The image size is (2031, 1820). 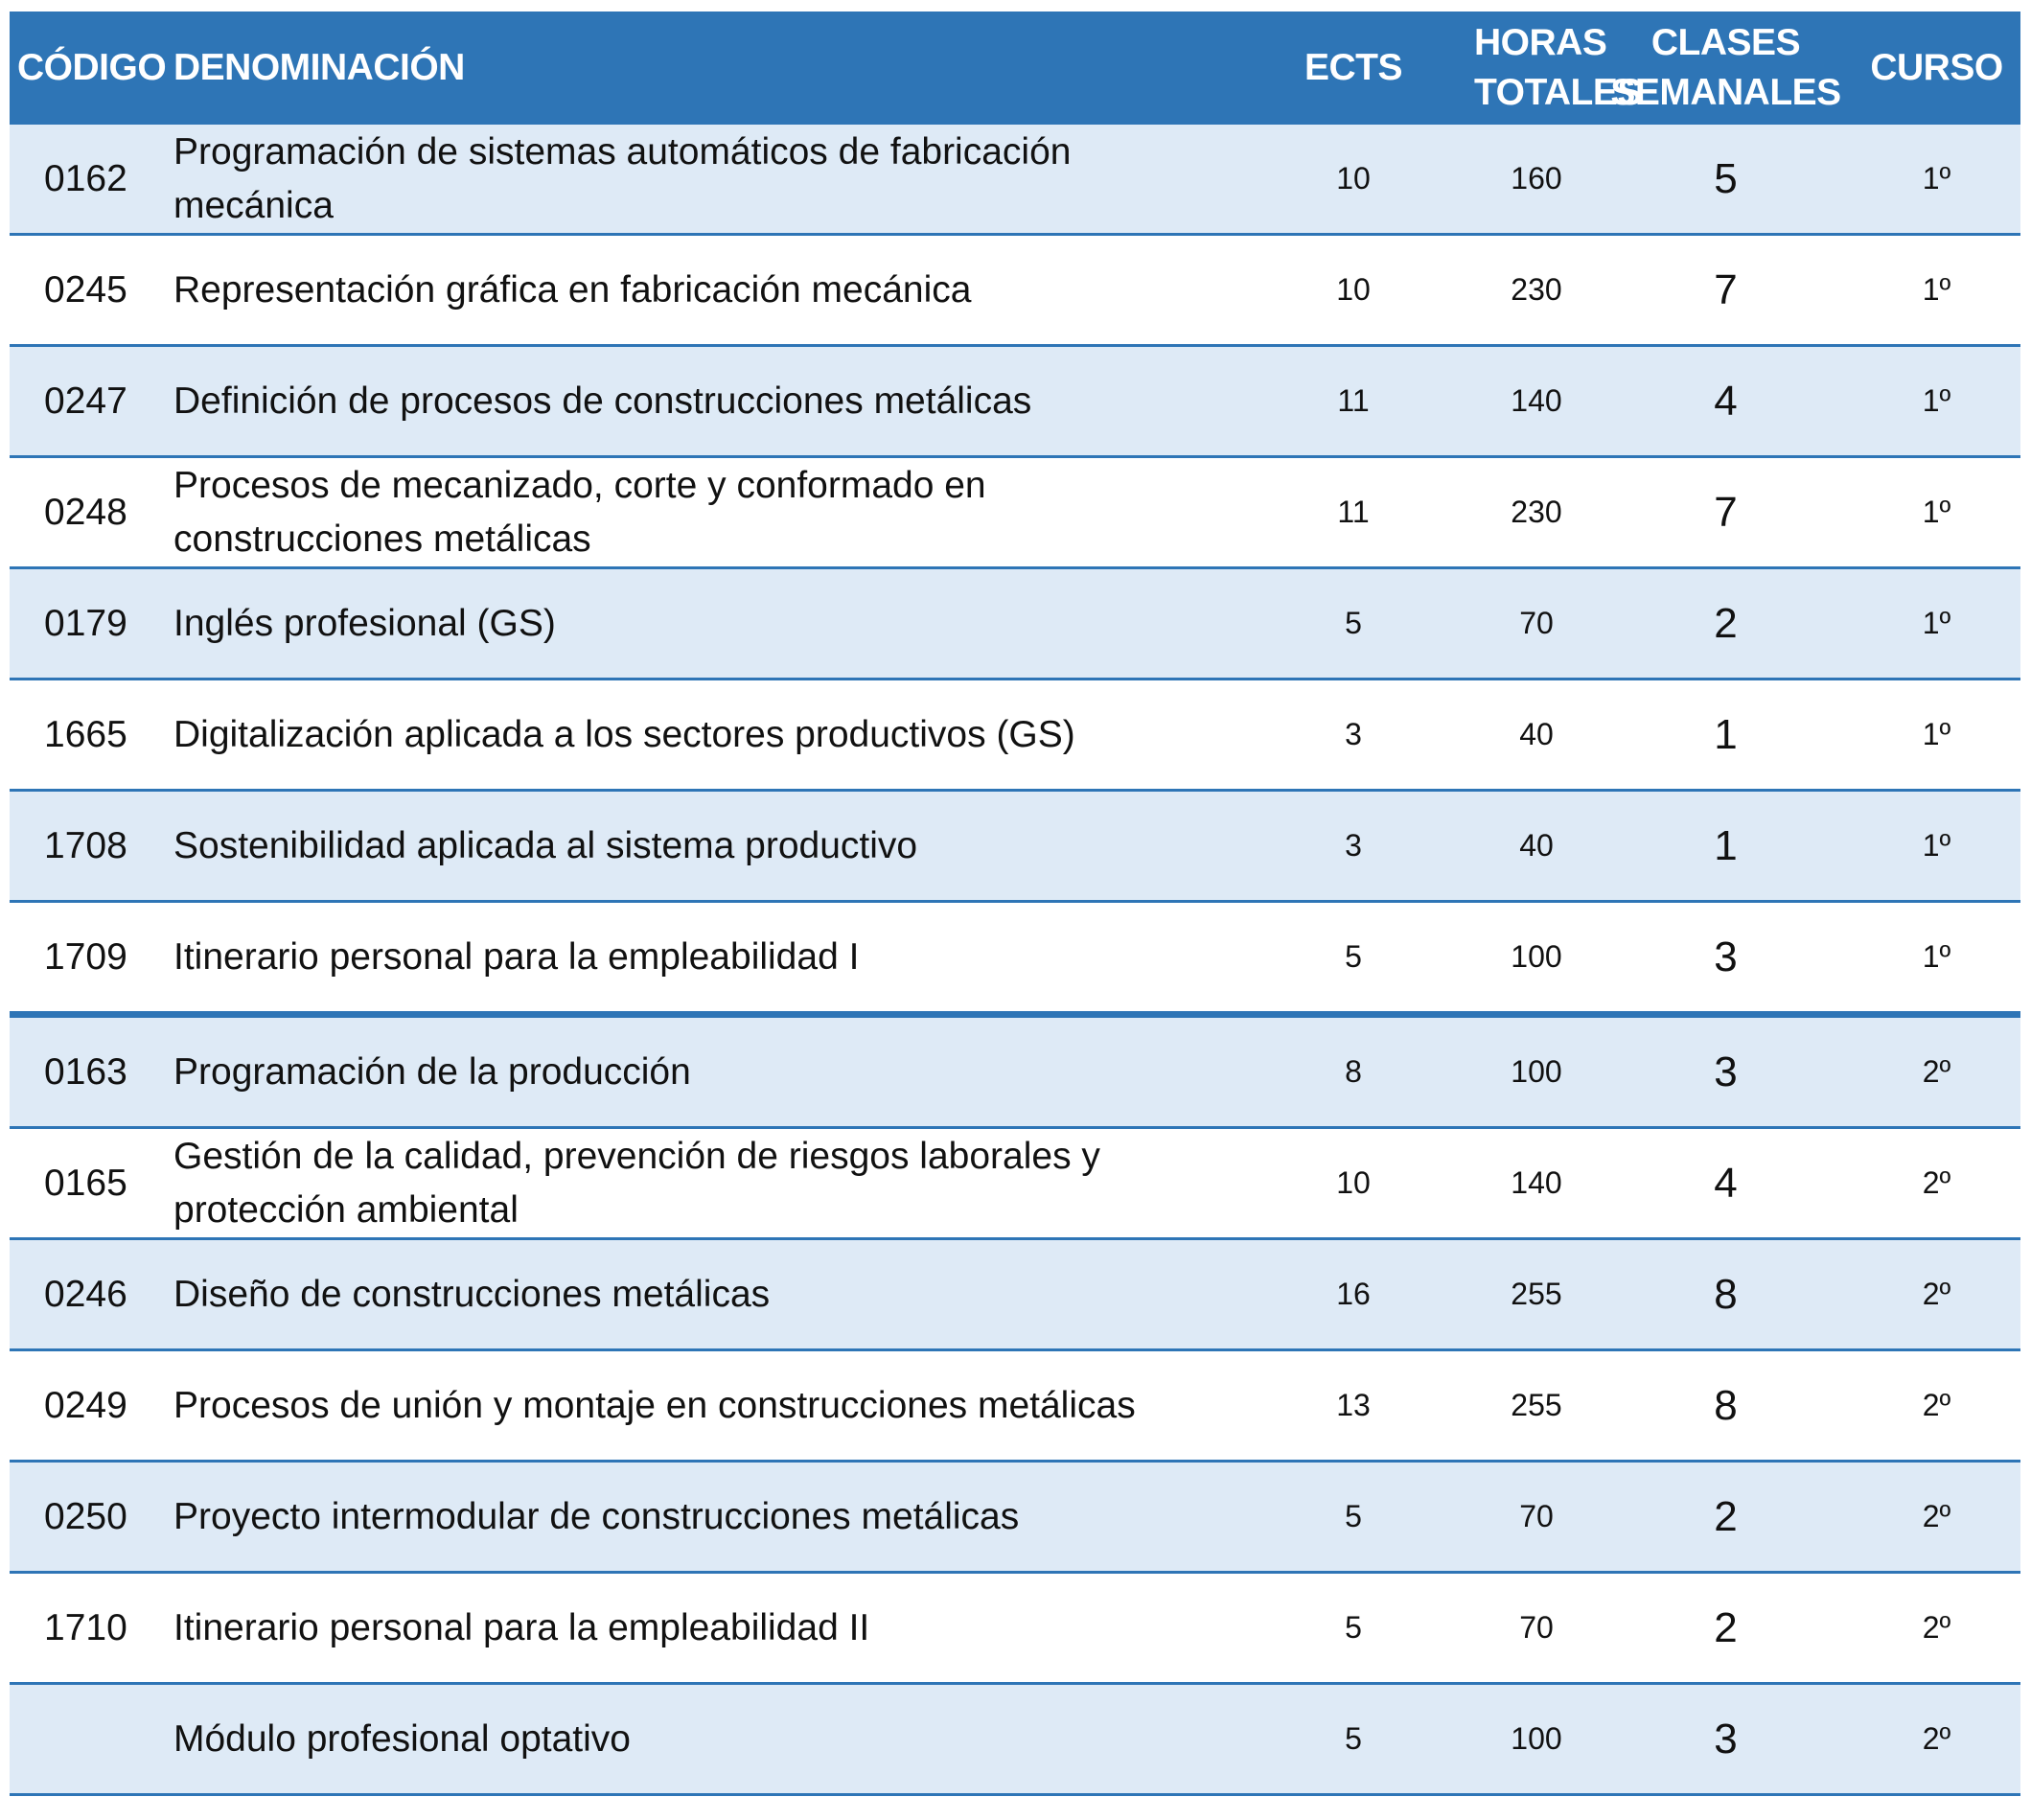 I want to click on module-ects: 13, so click(x=1353, y=1406).